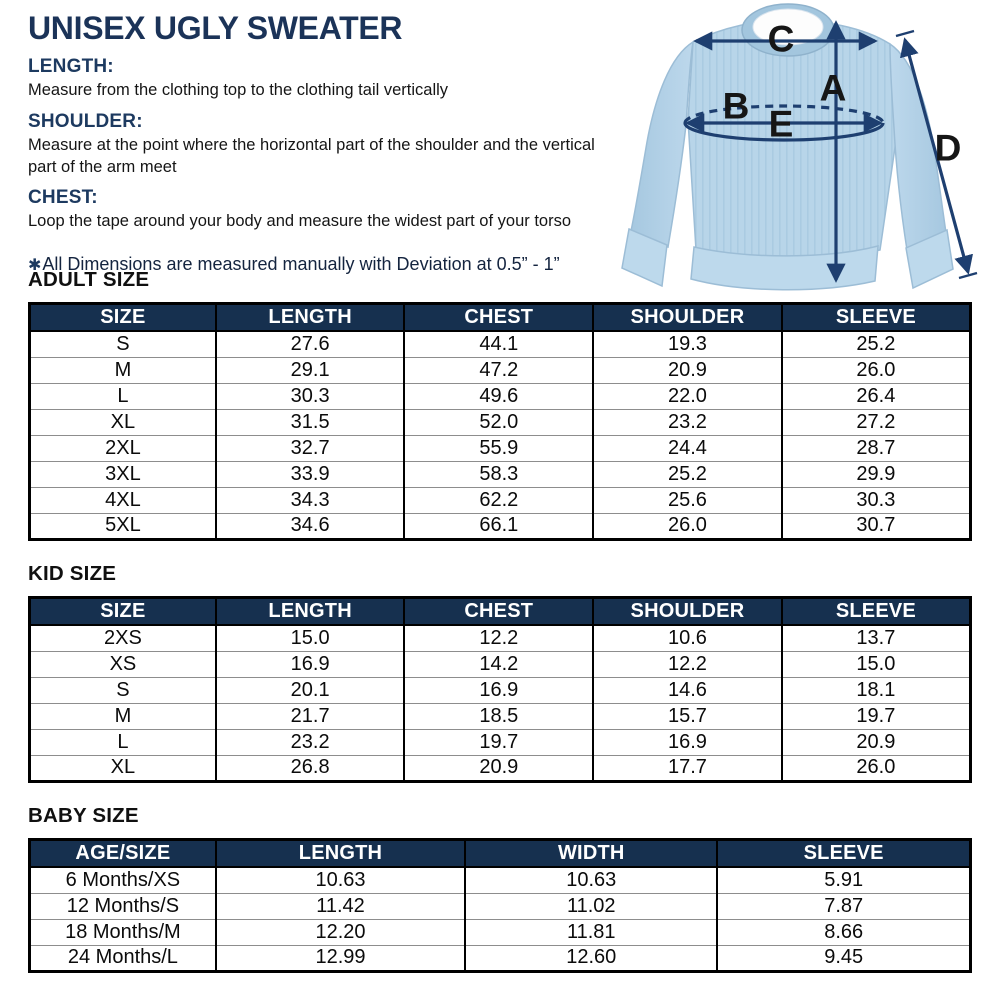 This screenshot has width=1000, height=1000. What do you see at coordinates (63, 198) in the screenshot?
I see `chest-heading: CHEST:` at bounding box center [63, 198].